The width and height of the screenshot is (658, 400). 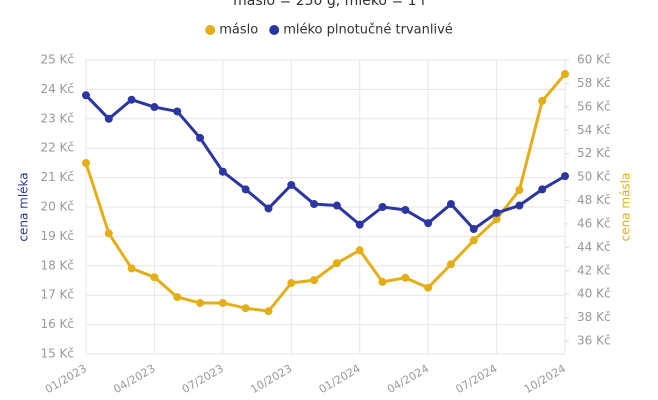 I want to click on y2-tick-label: 46 Kč, so click(x=594, y=223).